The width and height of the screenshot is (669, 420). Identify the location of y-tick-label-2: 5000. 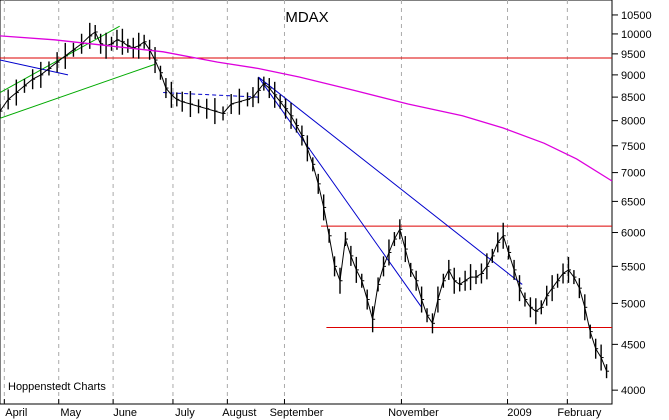
(633, 304).